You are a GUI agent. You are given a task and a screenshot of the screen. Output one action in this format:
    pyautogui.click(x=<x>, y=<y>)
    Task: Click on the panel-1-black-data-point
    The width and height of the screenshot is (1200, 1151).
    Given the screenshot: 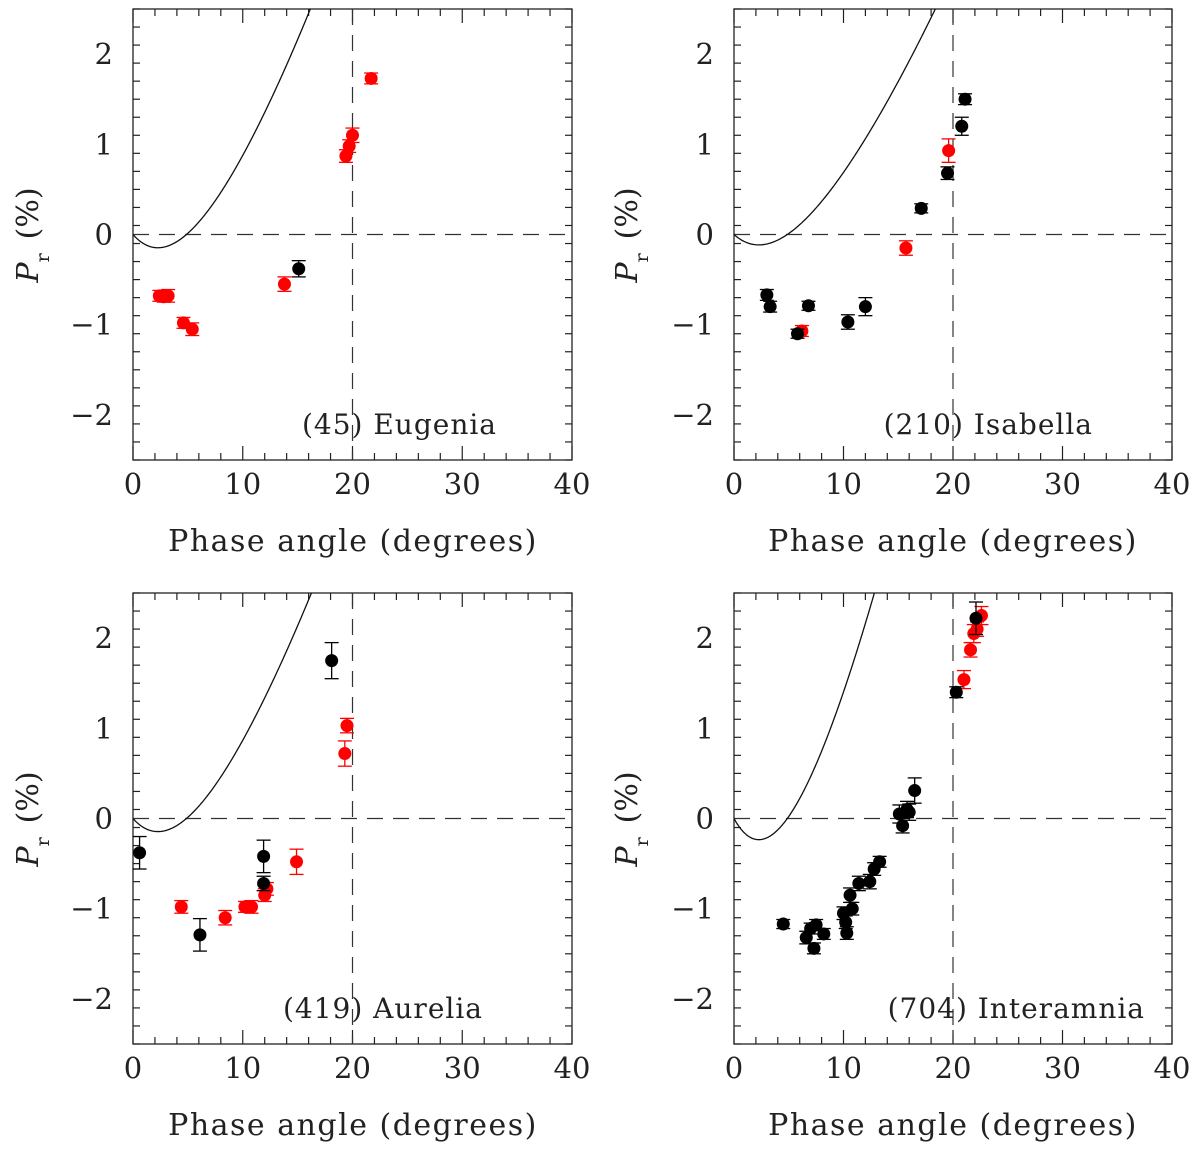 What is the action you would take?
    pyautogui.click(x=299, y=269)
    